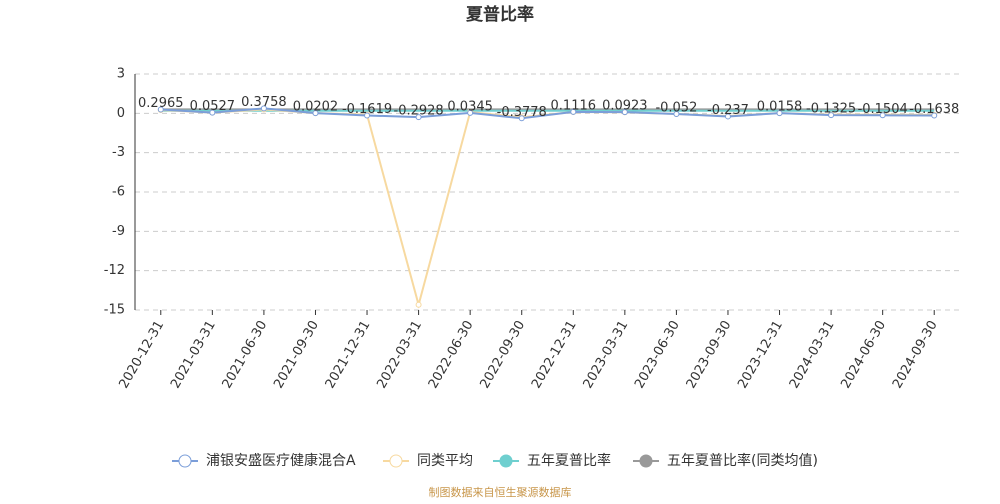 This screenshot has width=1000, height=504. I want to click on y-tick-label: -6, so click(118, 192).